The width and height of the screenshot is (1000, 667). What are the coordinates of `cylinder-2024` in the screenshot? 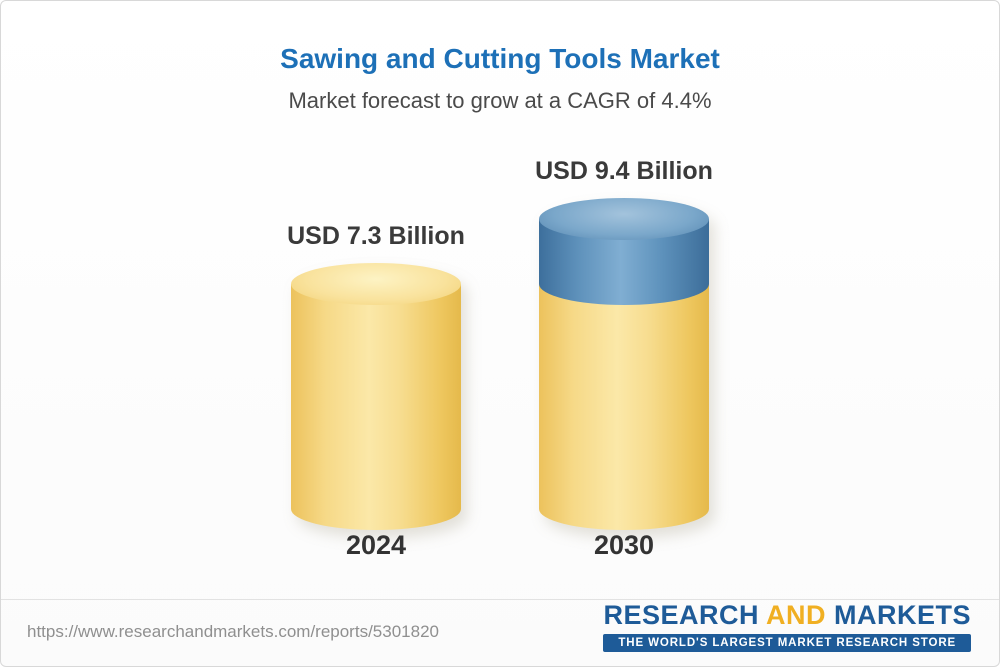 It's located at (376, 396).